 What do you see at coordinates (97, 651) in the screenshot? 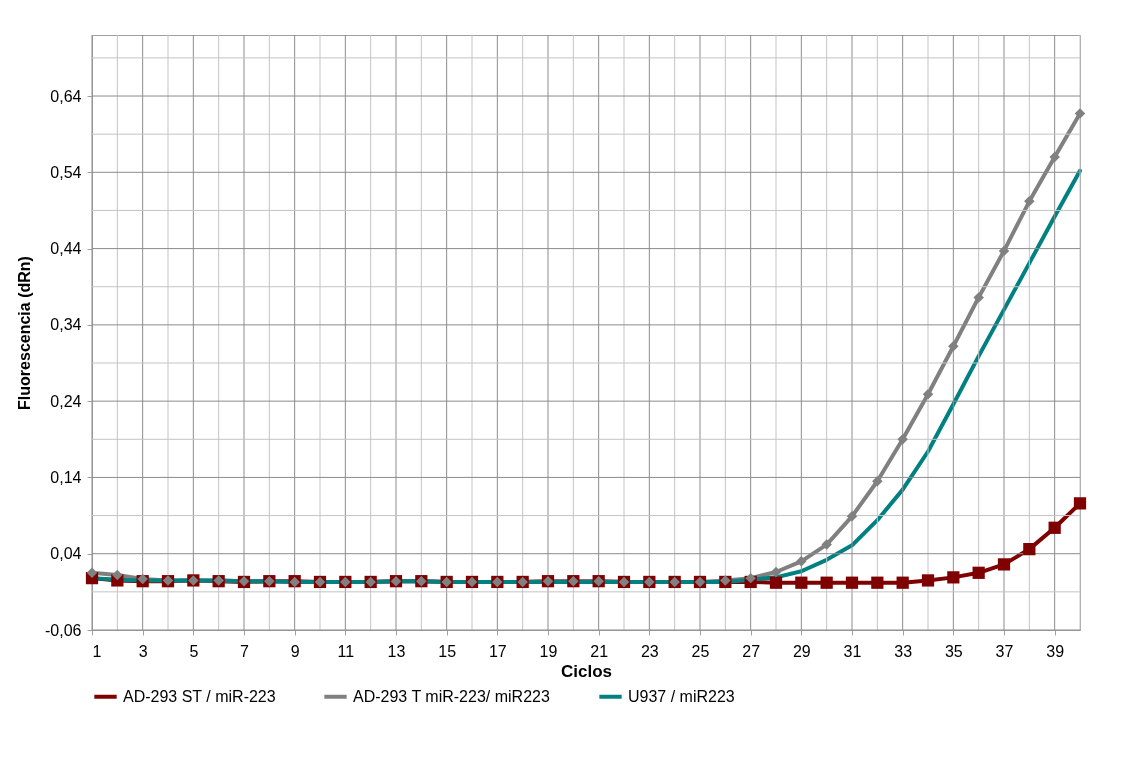
I see `x-tick-label: 1` at bounding box center [97, 651].